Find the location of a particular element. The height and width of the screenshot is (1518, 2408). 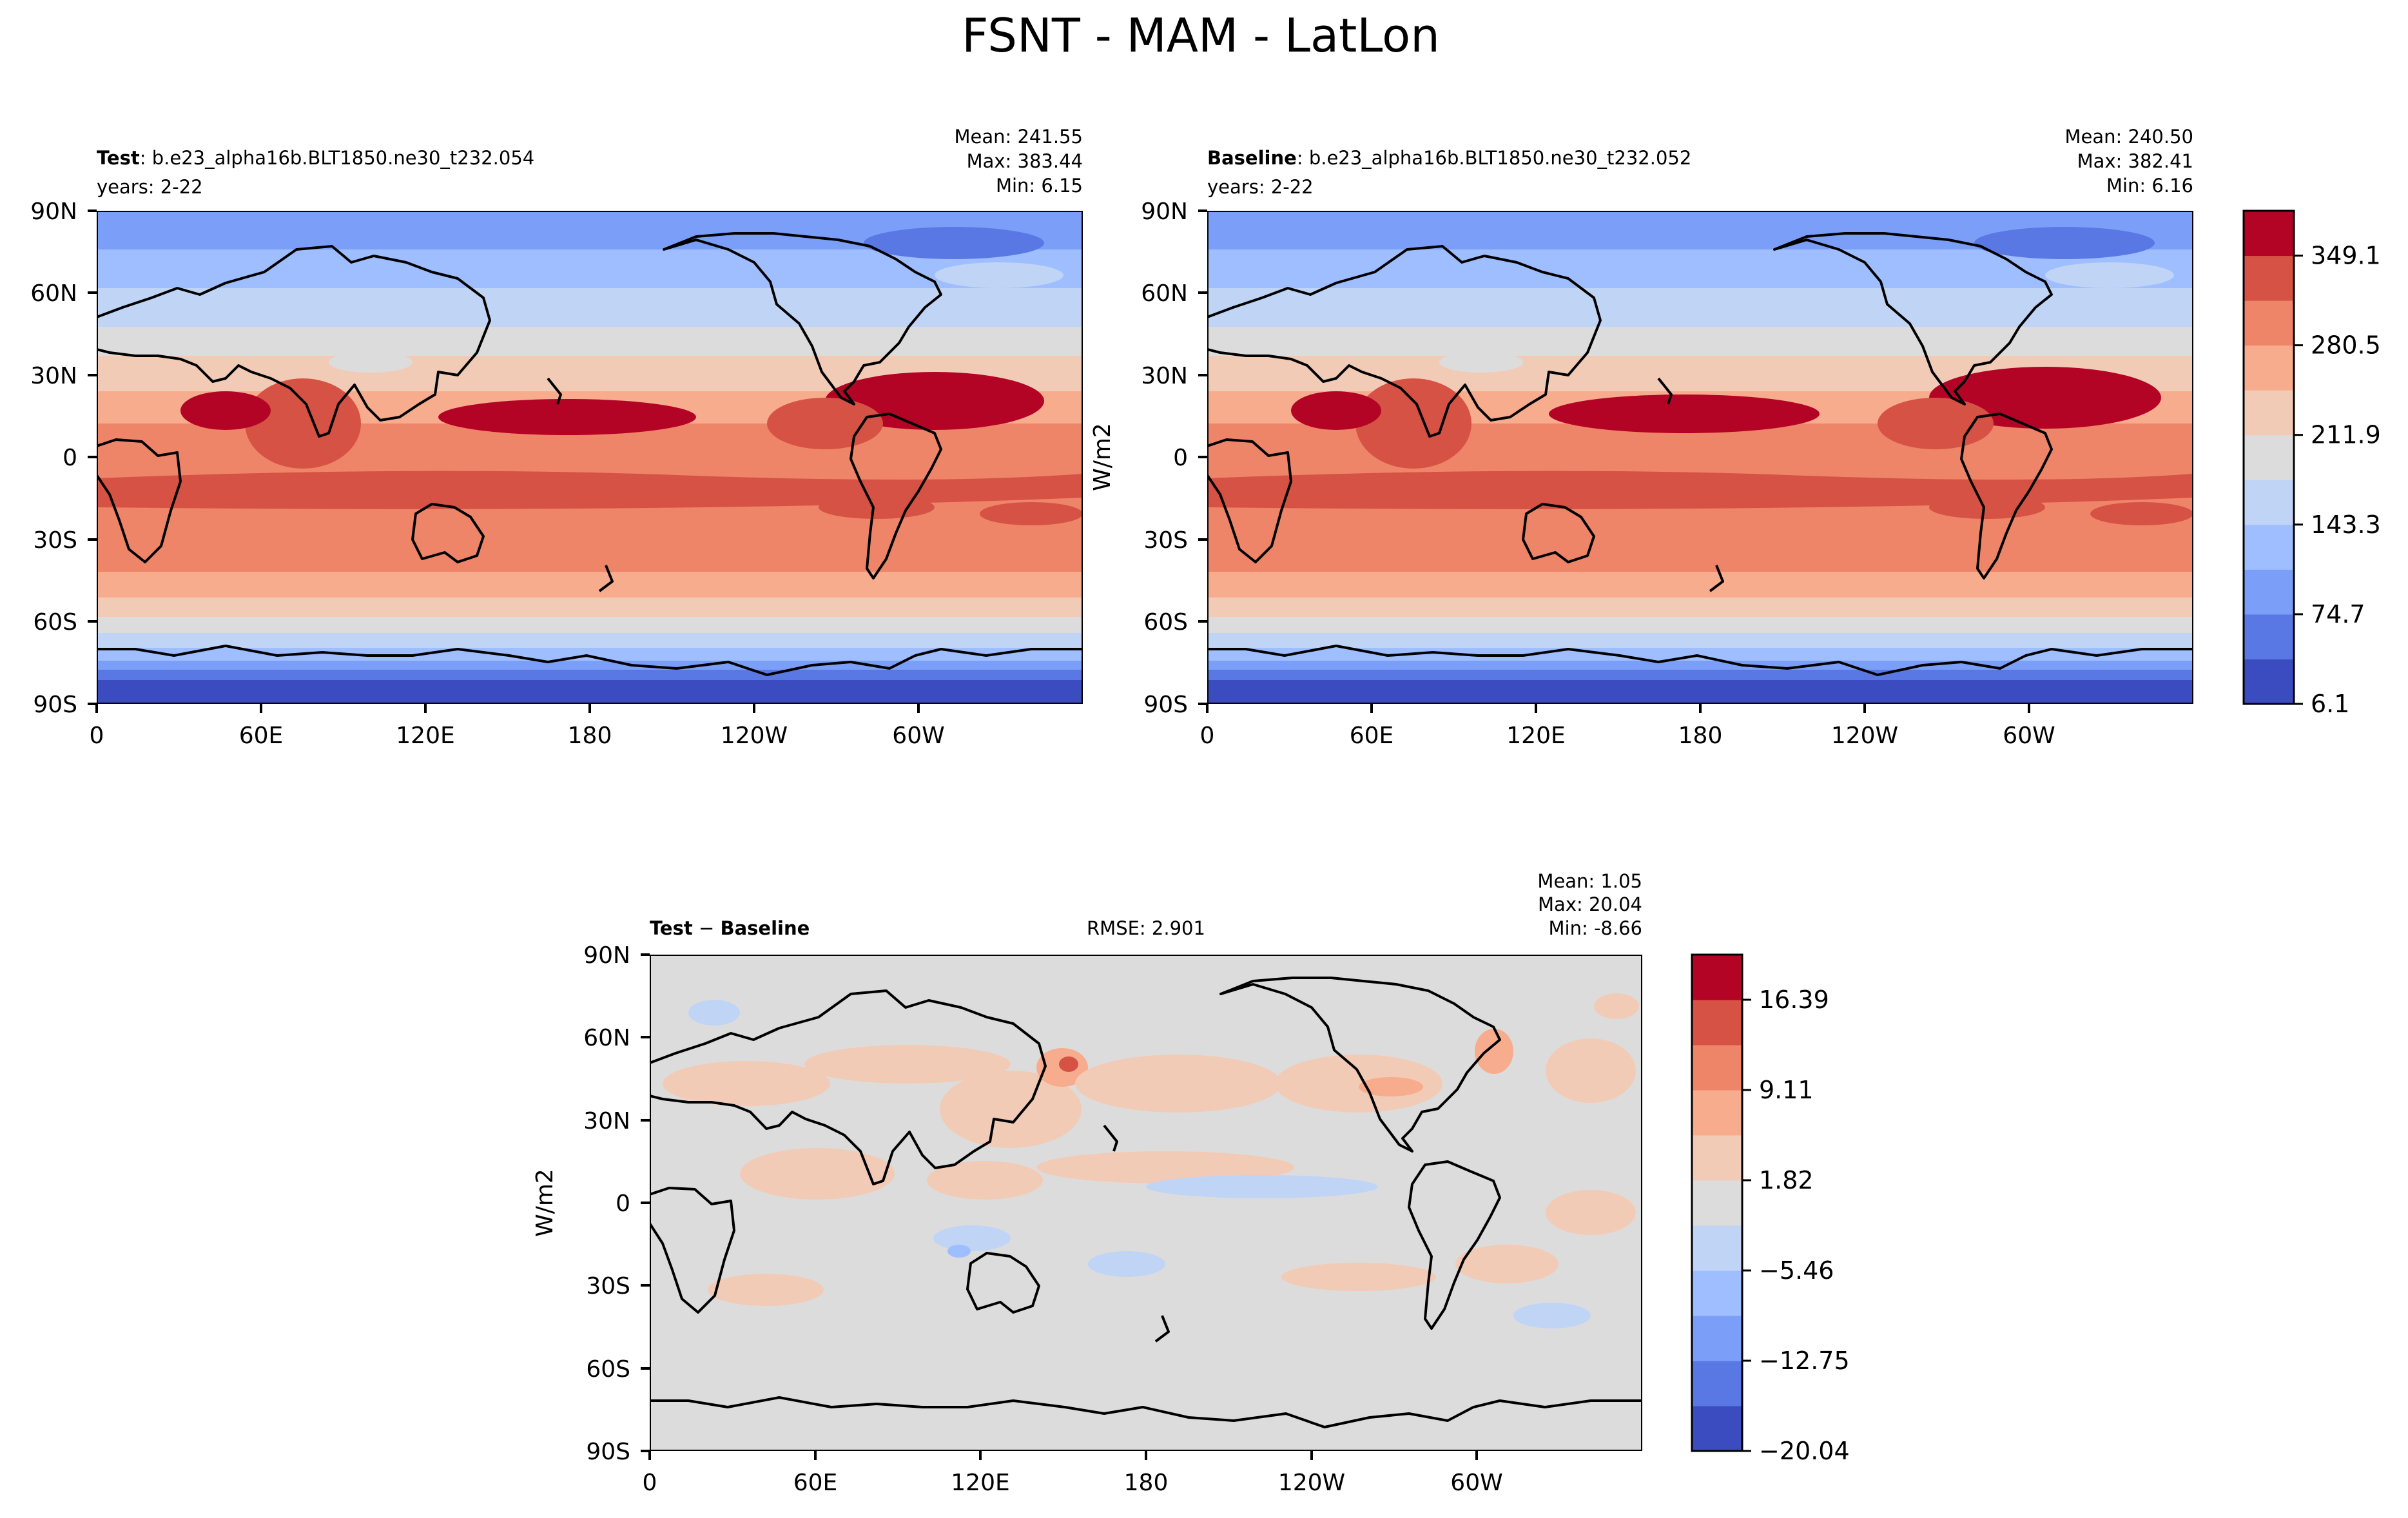

diff-max: Max: 20.04 is located at coordinates (1590, 904).